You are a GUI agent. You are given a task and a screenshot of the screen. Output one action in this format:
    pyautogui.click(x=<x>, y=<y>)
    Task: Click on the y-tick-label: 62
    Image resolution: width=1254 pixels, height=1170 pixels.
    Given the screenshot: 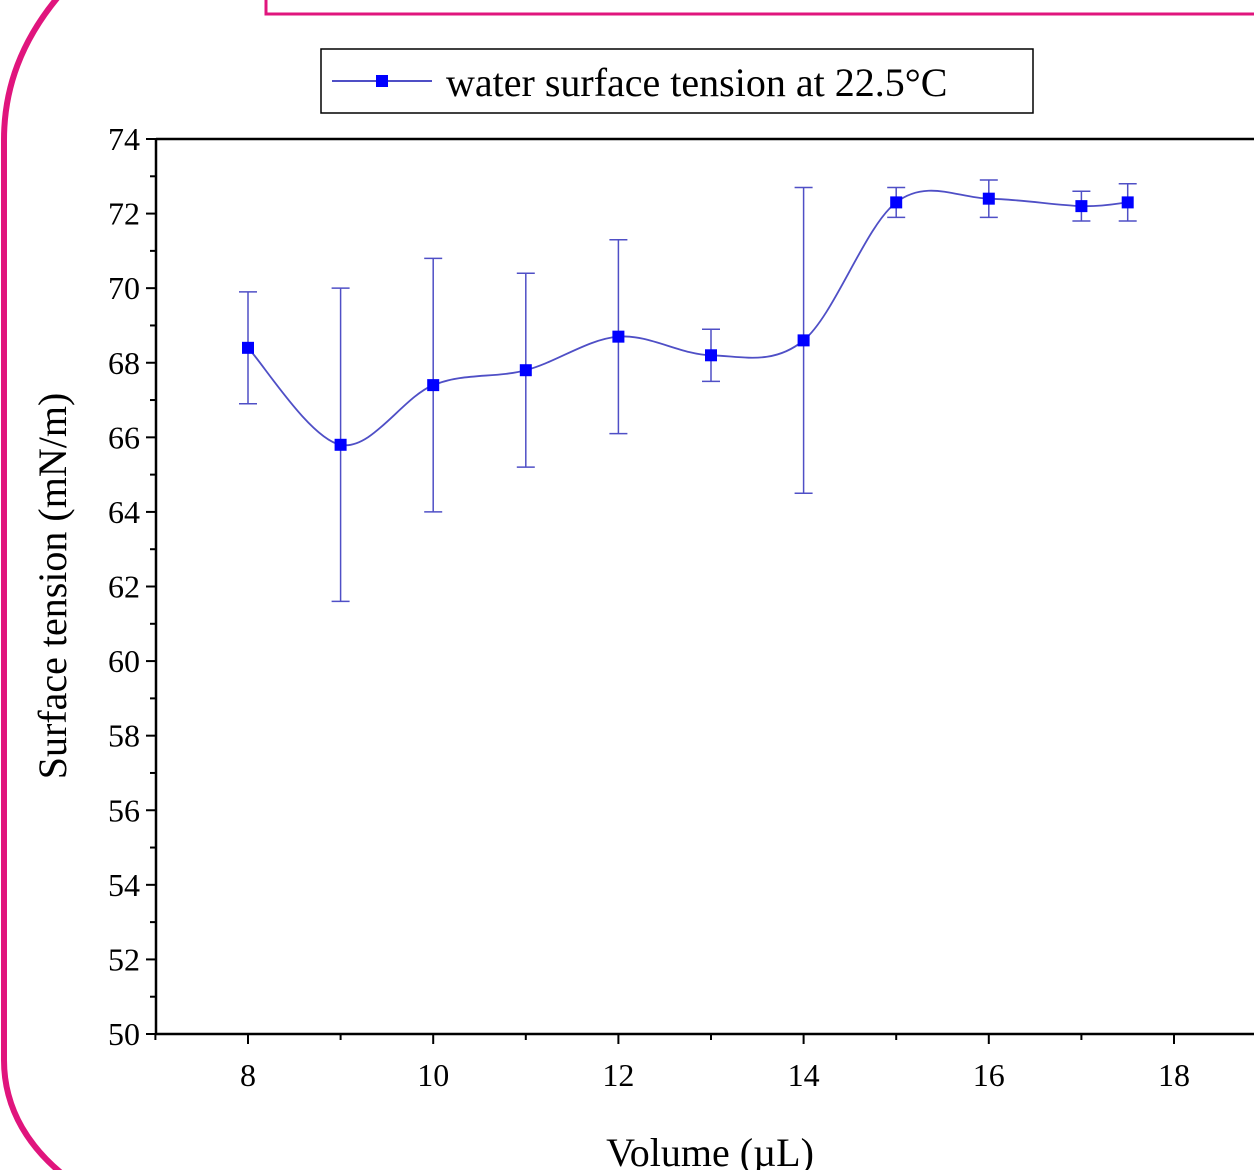 What is the action you would take?
    pyautogui.click(x=124, y=587)
    